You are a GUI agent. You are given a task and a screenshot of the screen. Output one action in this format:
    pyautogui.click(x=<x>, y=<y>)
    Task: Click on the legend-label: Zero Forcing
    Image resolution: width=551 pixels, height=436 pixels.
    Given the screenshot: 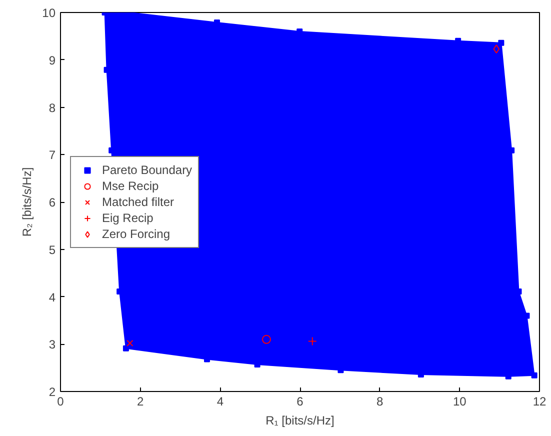 What is the action you would take?
    pyautogui.click(x=136, y=233)
    